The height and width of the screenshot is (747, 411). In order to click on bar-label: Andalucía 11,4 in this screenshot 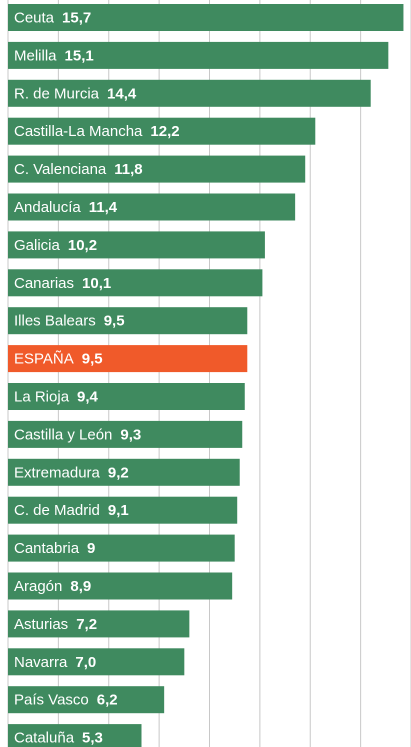, I will do `click(66, 207)`.